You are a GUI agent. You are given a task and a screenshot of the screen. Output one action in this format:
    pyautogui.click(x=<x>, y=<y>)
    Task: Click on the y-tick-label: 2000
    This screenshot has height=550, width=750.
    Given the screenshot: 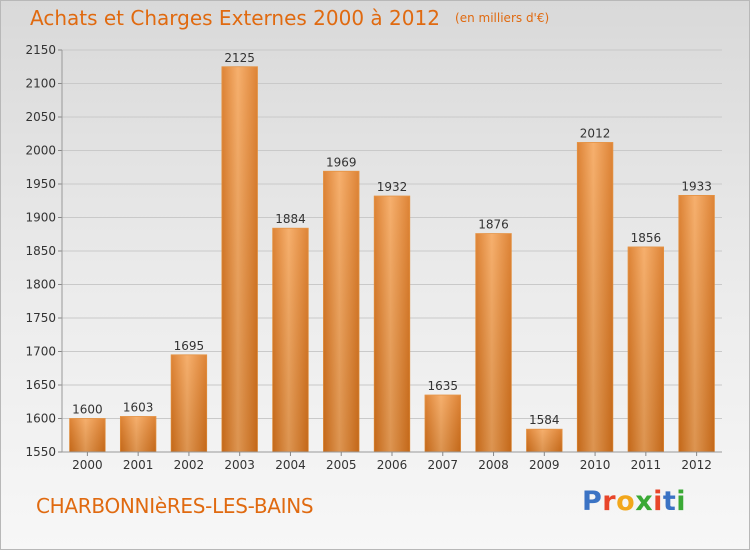 What is the action you would take?
    pyautogui.click(x=40, y=151)
    